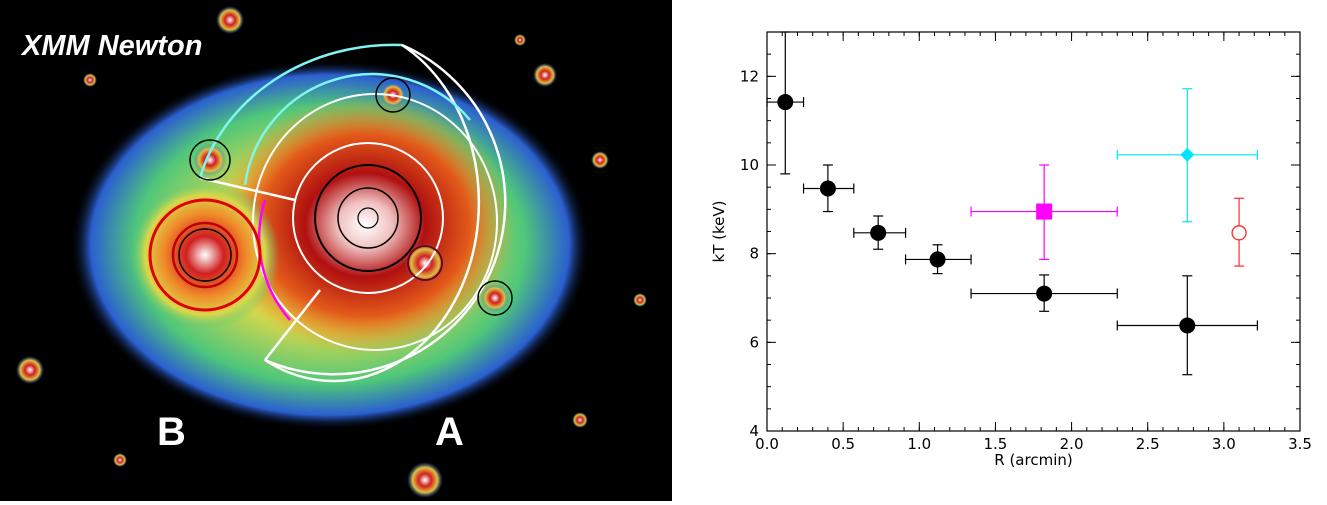 This screenshot has height=505, width=1327. What do you see at coordinates (749, 76) in the screenshot?
I see `y-tick-label: 12` at bounding box center [749, 76].